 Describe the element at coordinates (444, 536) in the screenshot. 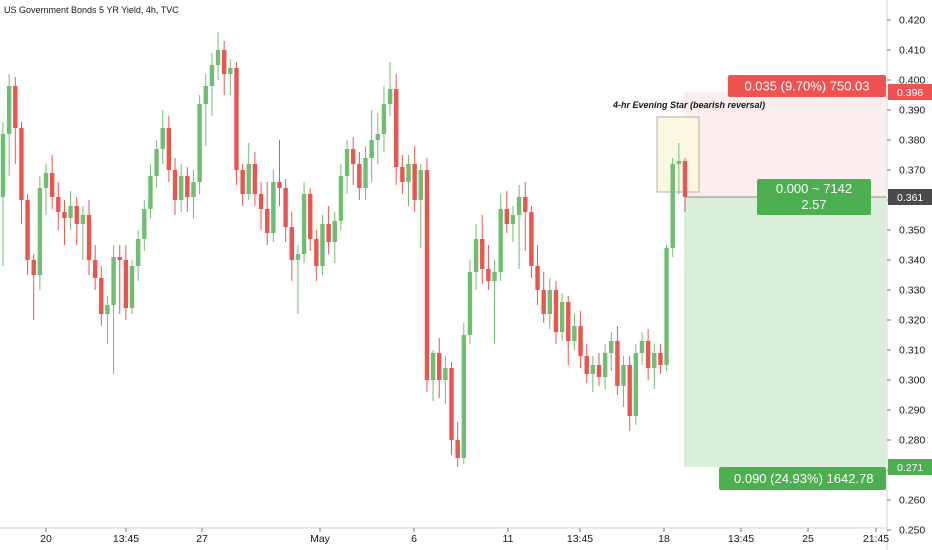

I see `time-axis: 20 13:45 27 May 6 11 13:45 18 13:45 25 21:45` at that location.